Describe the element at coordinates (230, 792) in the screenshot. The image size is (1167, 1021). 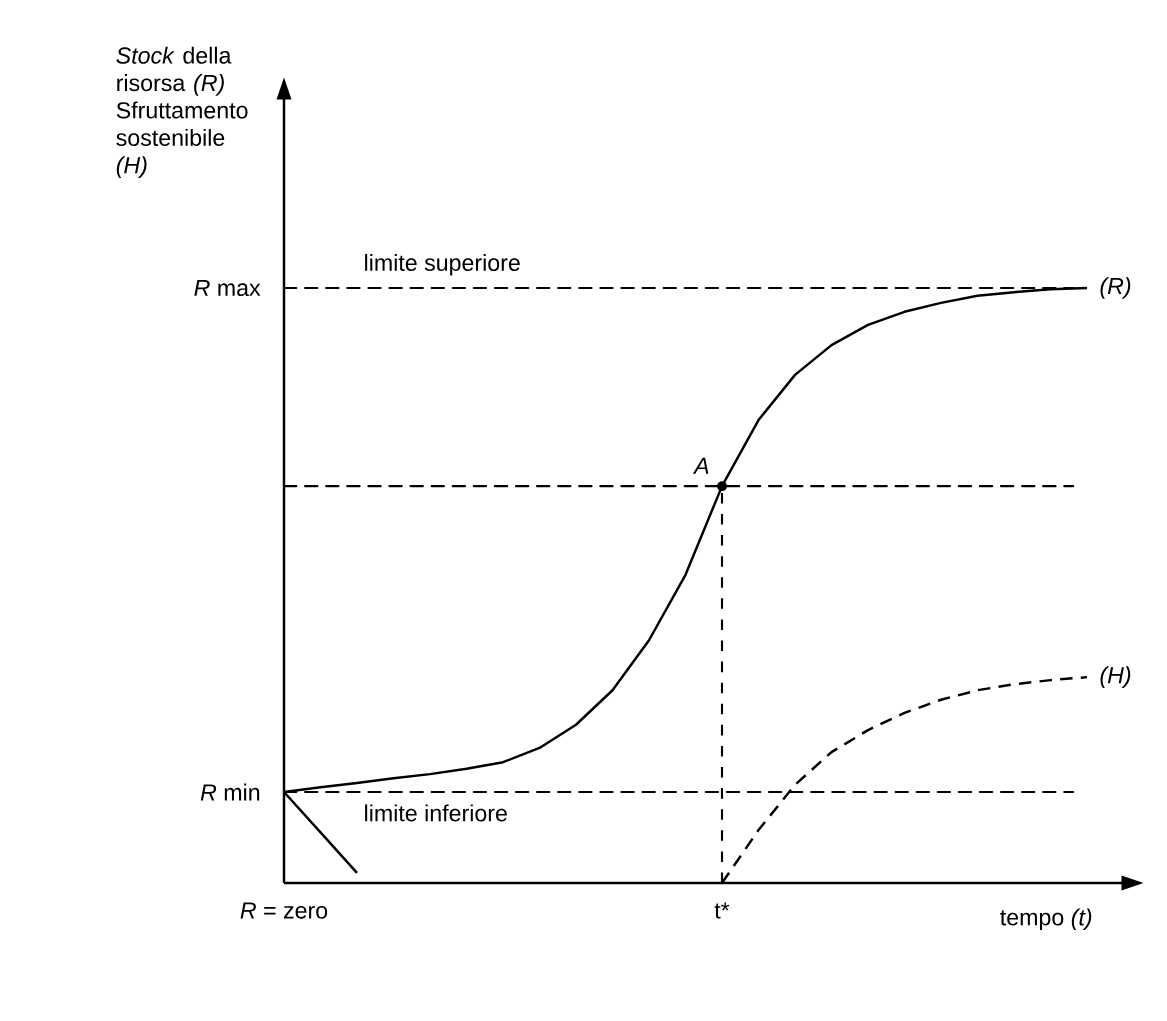
I see `ref-line-label: R min` at that location.